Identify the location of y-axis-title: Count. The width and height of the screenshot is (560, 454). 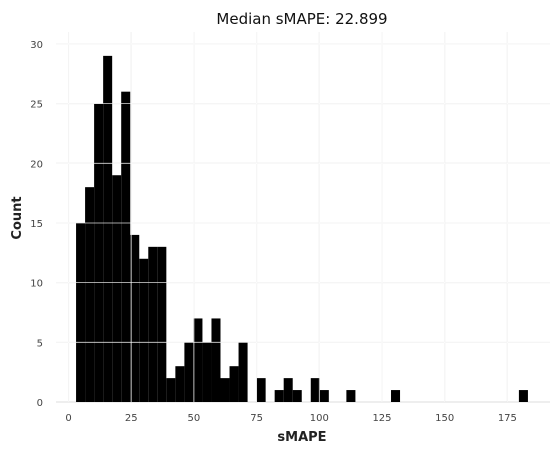
(17, 217).